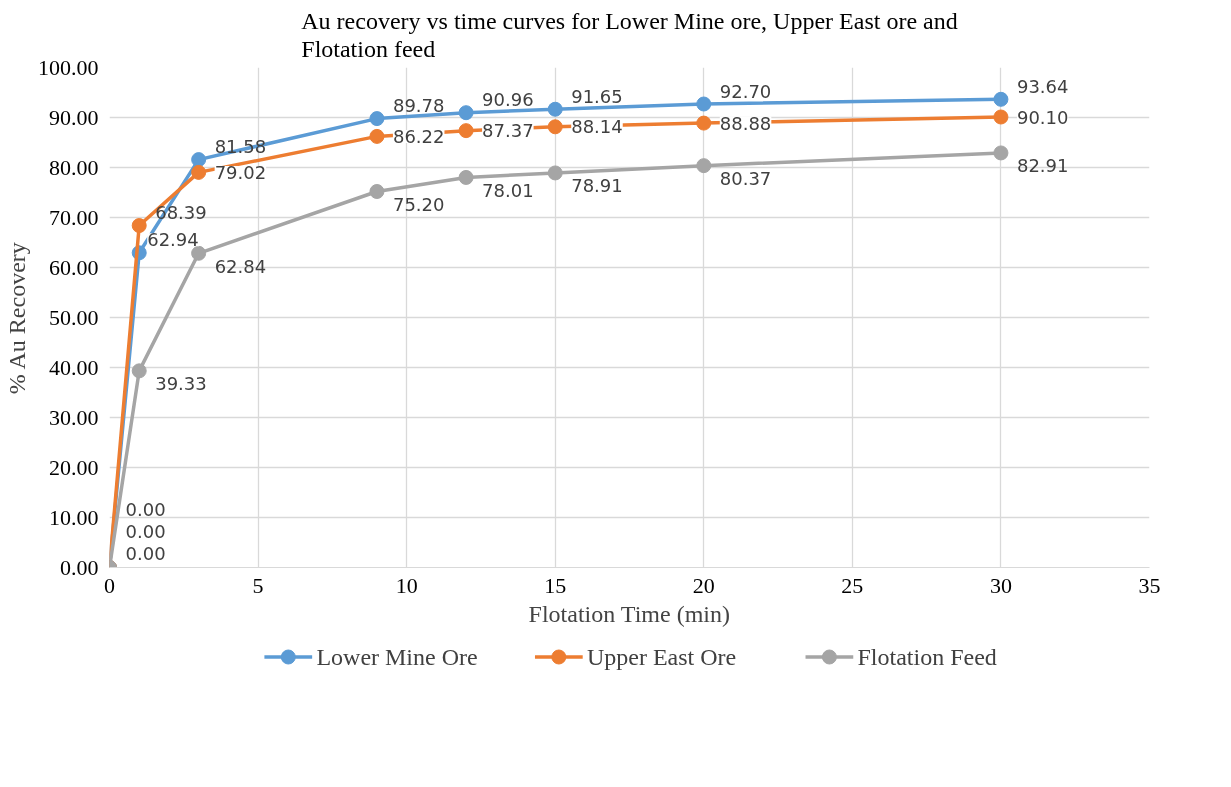 The width and height of the screenshot is (1231, 787). Describe the element at coordinates (258, 585) in the screenshot. I see `x-tick-label: 5` at that location.